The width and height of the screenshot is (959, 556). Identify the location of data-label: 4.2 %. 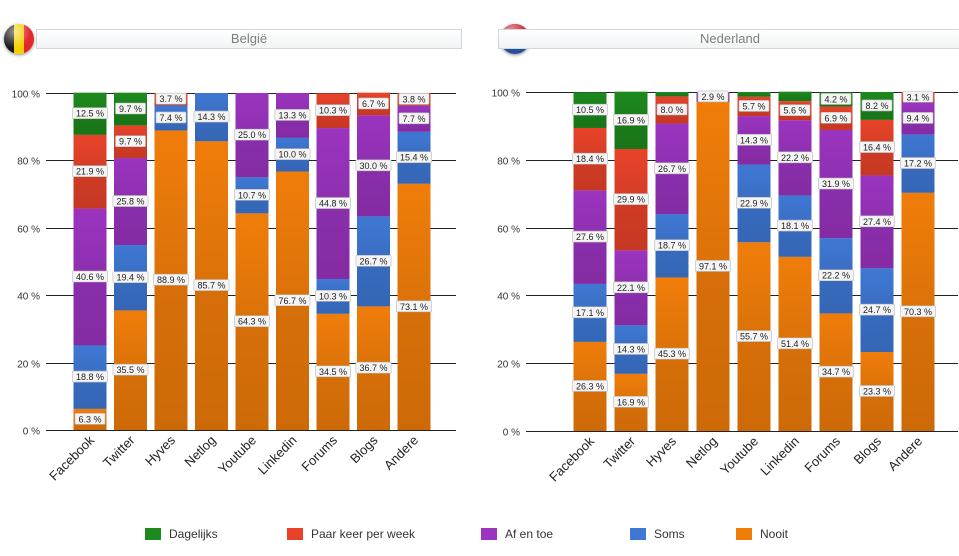
(835, 99).